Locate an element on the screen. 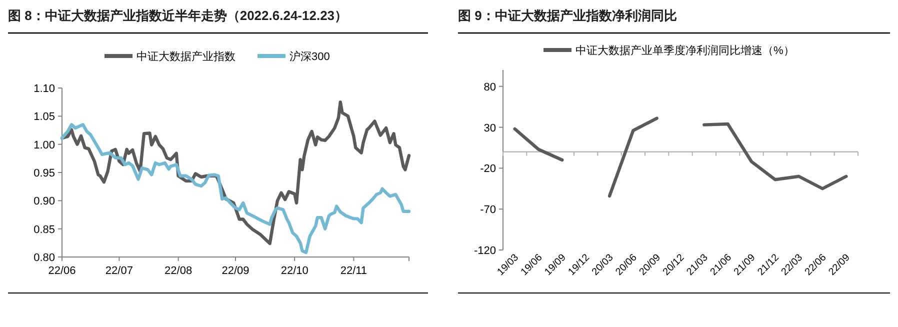 The width and height of the screenshot is (898, 327). legend-label: 沪深300 is located at coordinates (310, 56).